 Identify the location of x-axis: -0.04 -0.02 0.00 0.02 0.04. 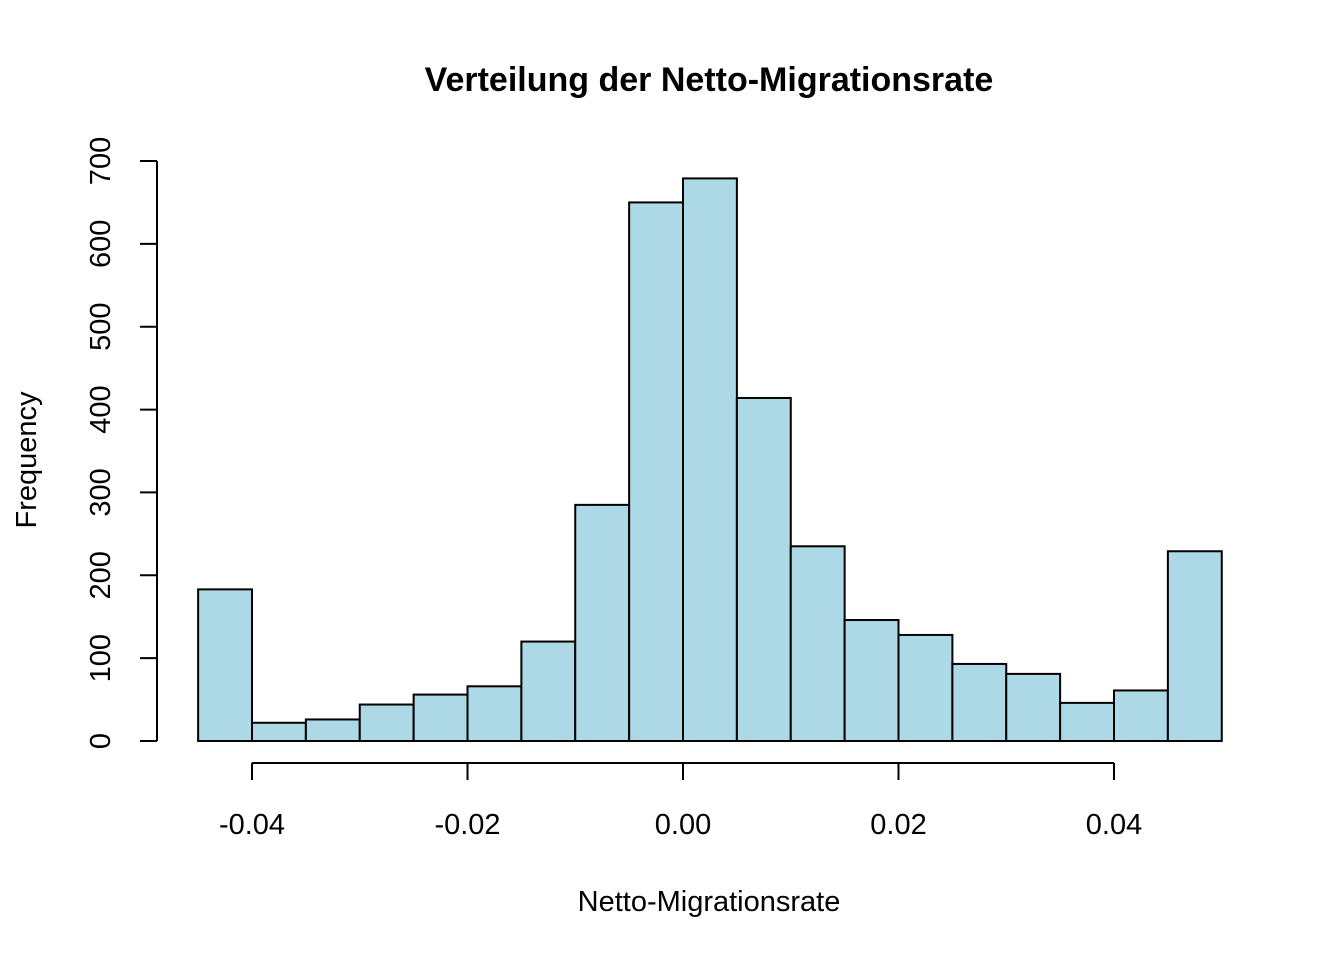
(680, 801).